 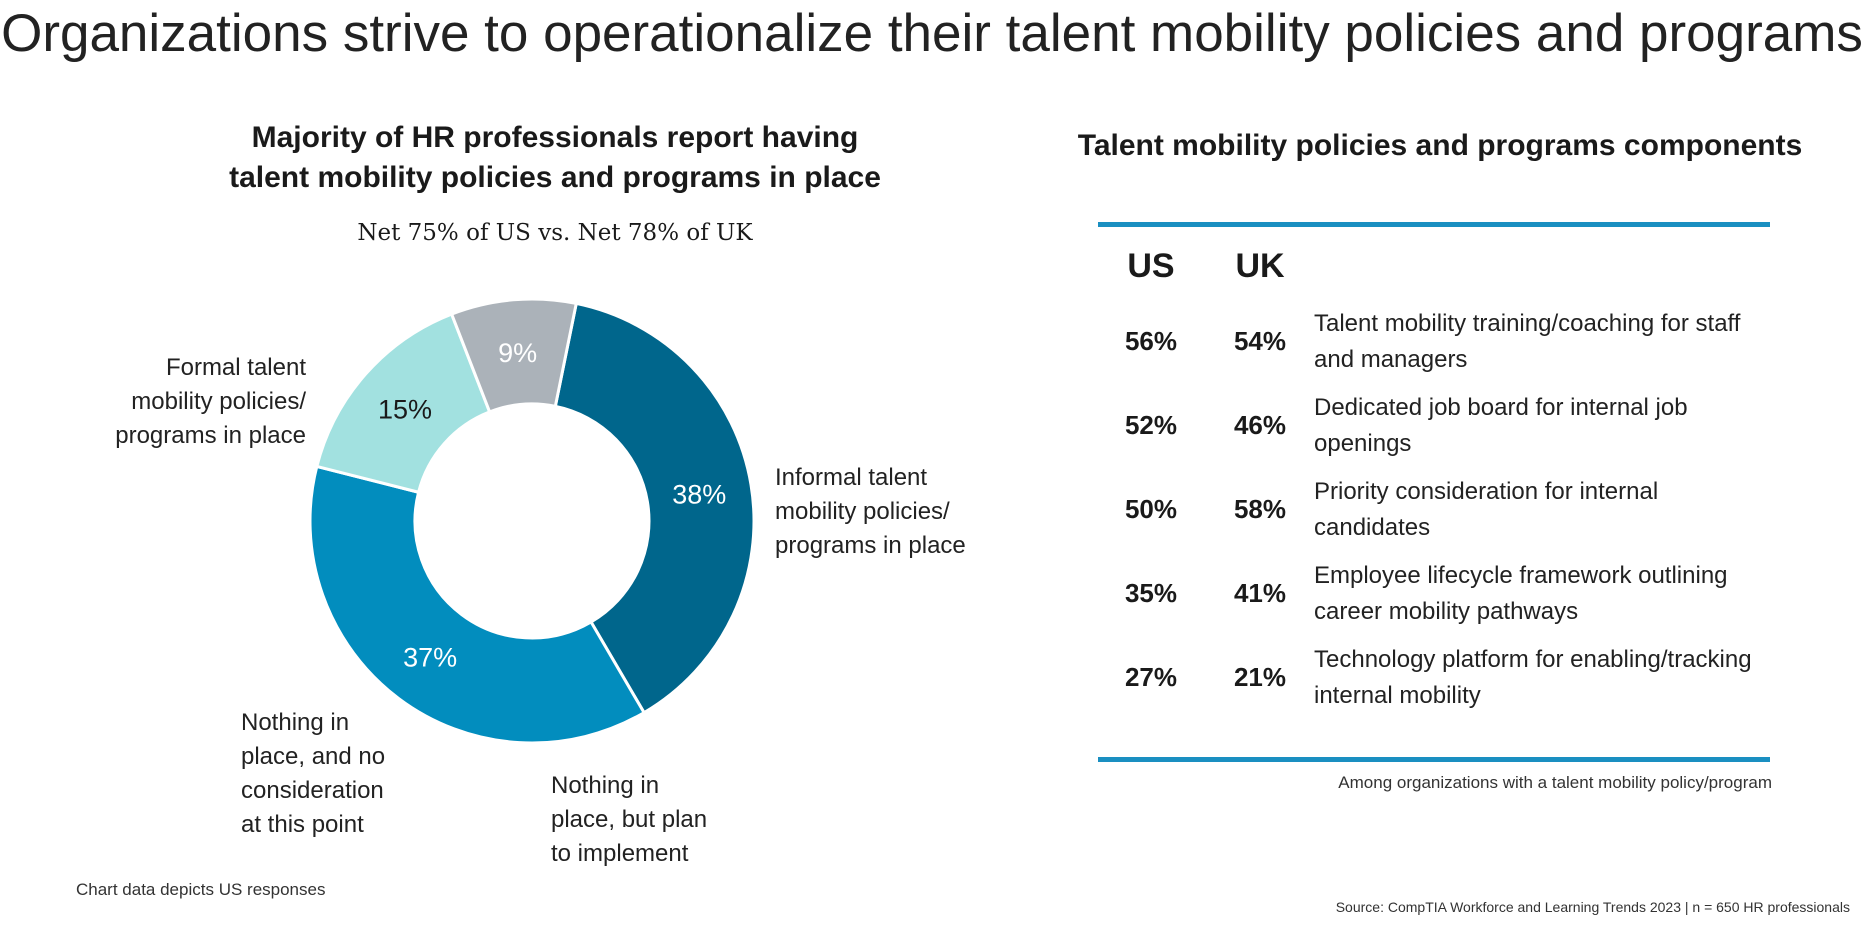 I want to click on donut-slice-formal, so click(x=654, y=508).